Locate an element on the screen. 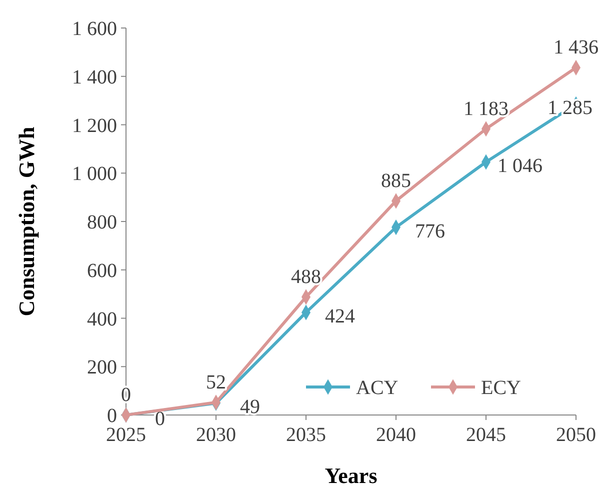  legend-label: ACY is located at coordinates (377, 388).